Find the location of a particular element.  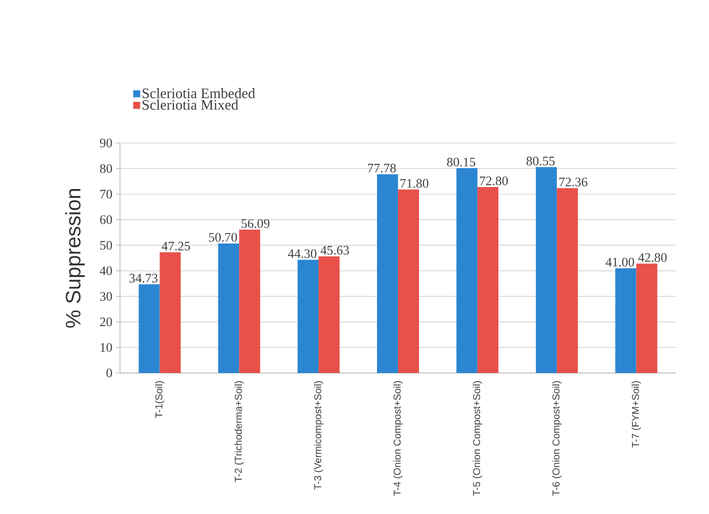

data-label: 34.73 is located at coordinates (144, 278).